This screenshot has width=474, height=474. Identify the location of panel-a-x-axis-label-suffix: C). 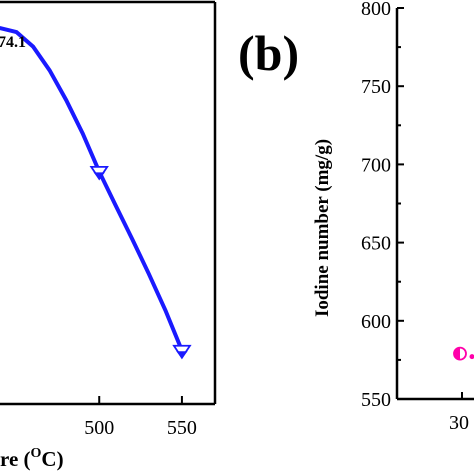
(52, 459).